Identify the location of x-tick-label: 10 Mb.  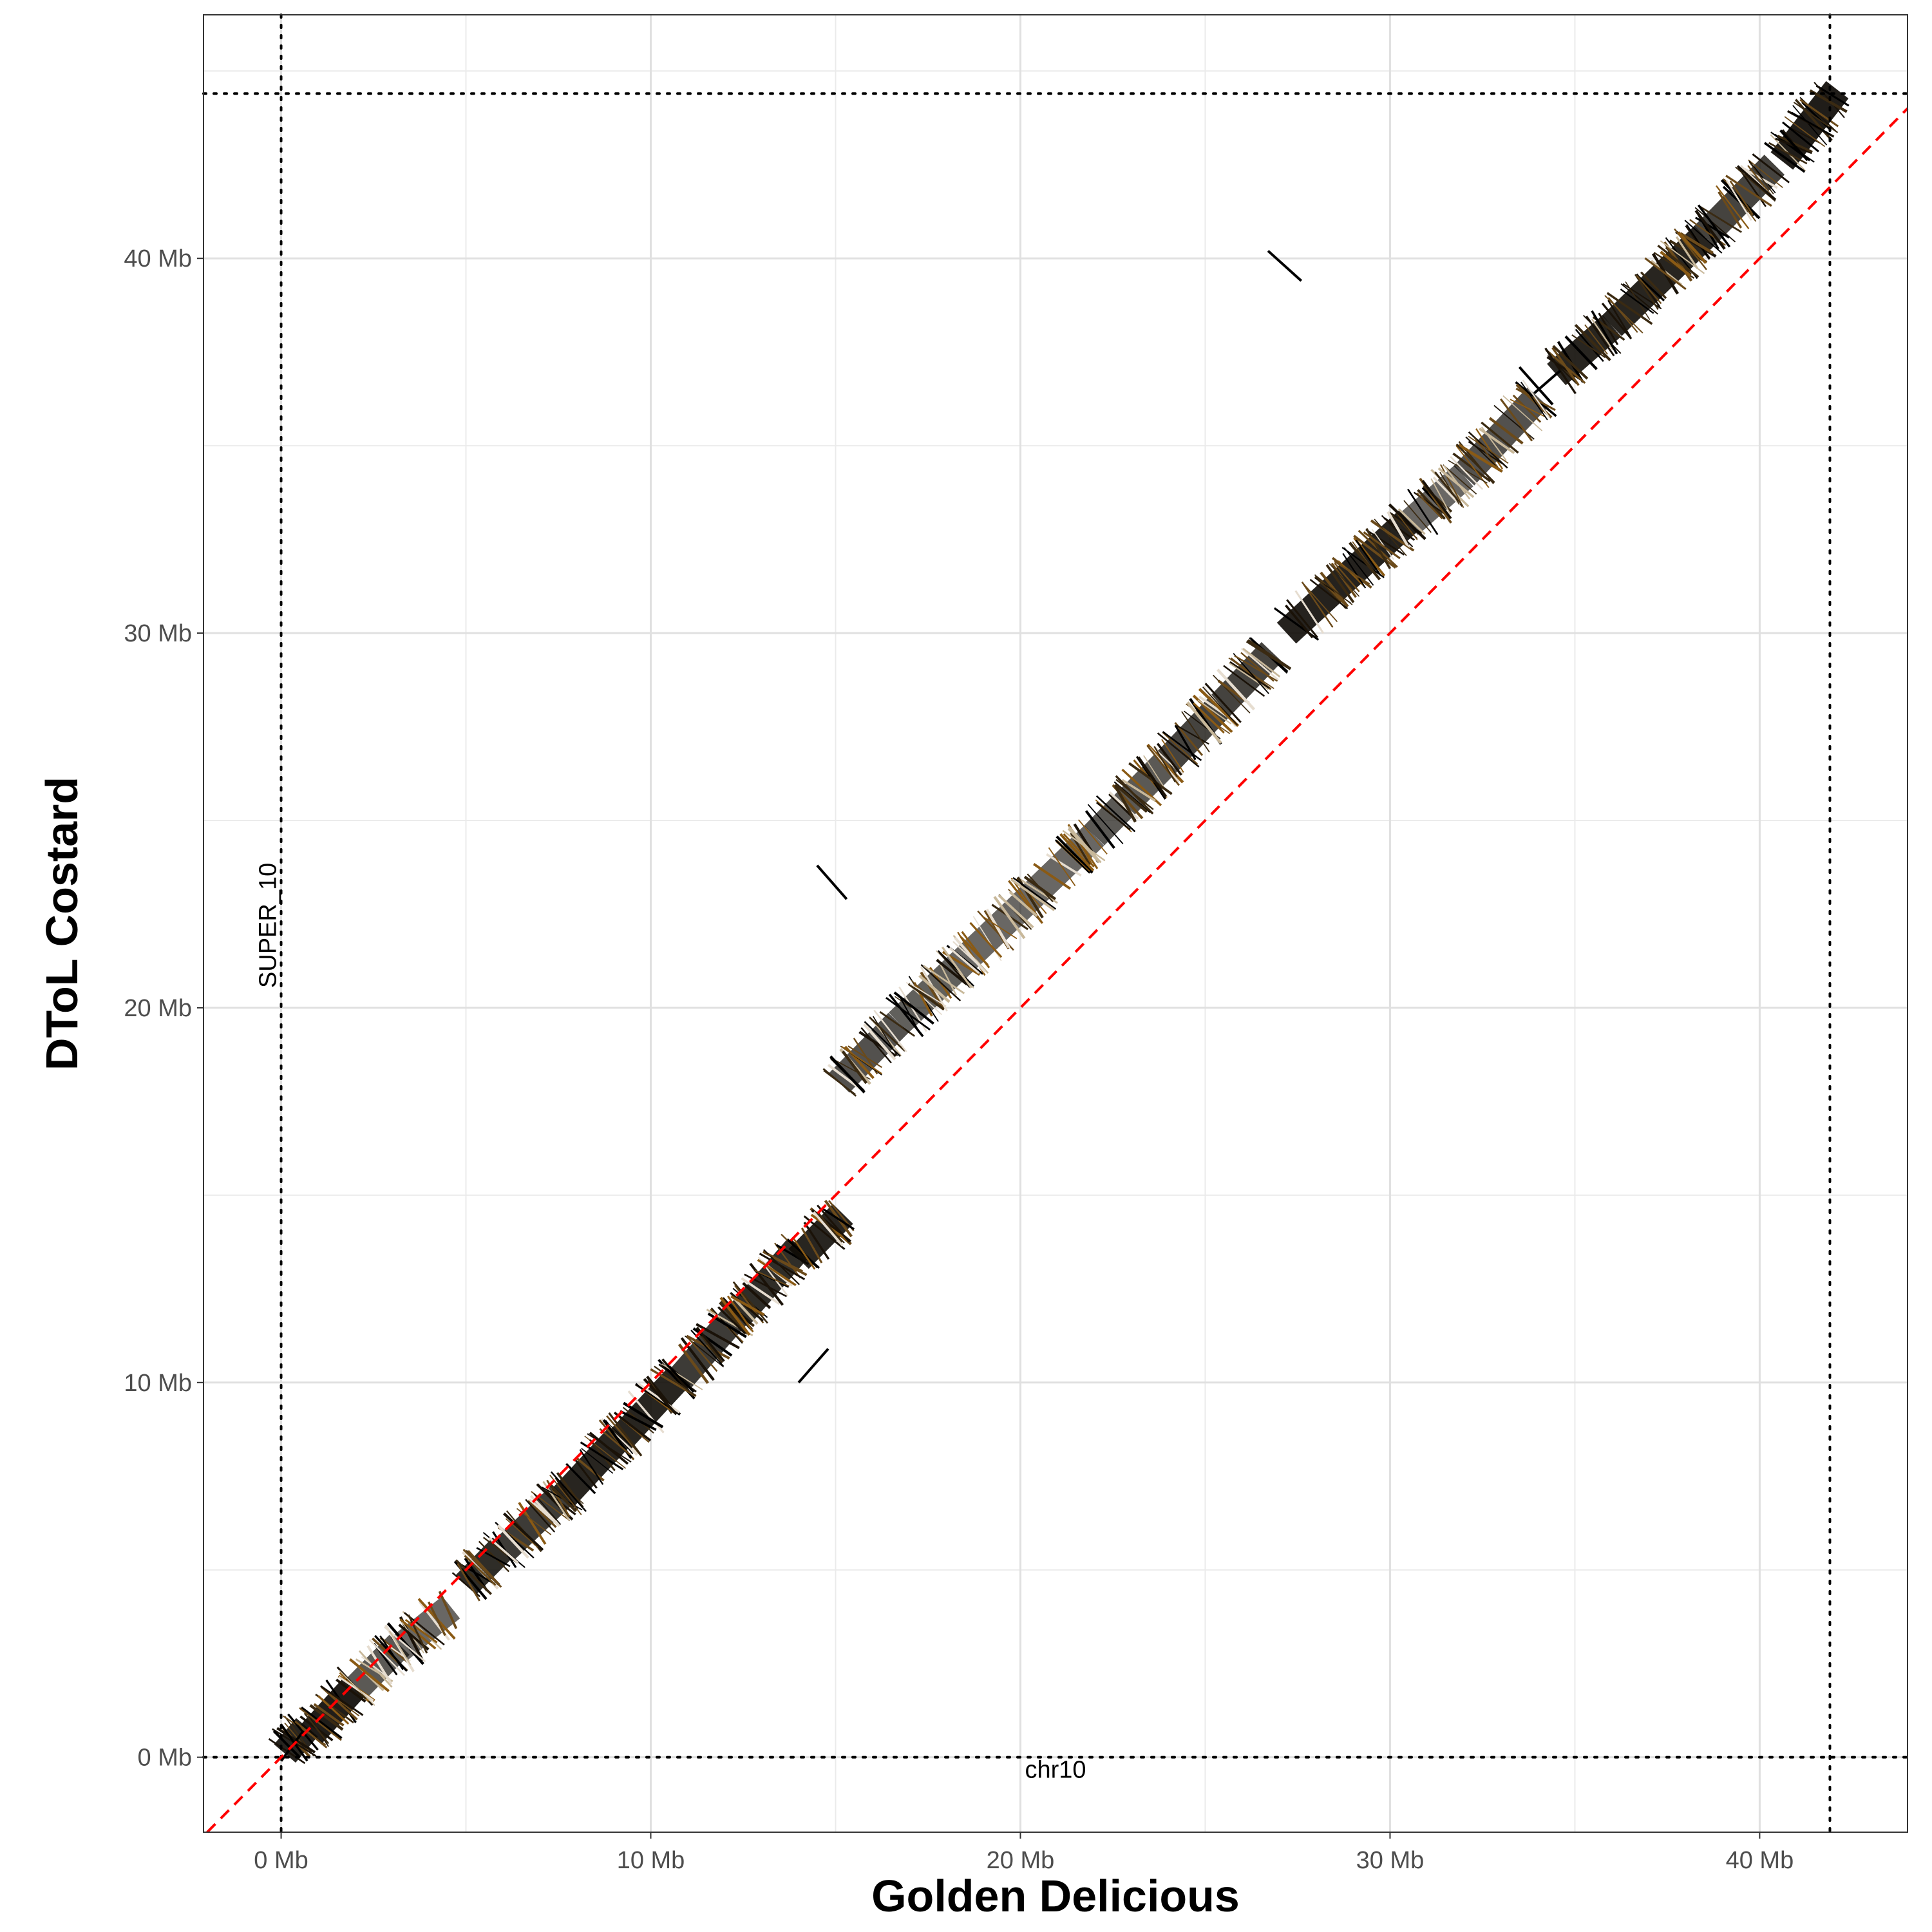
(651, 1861).